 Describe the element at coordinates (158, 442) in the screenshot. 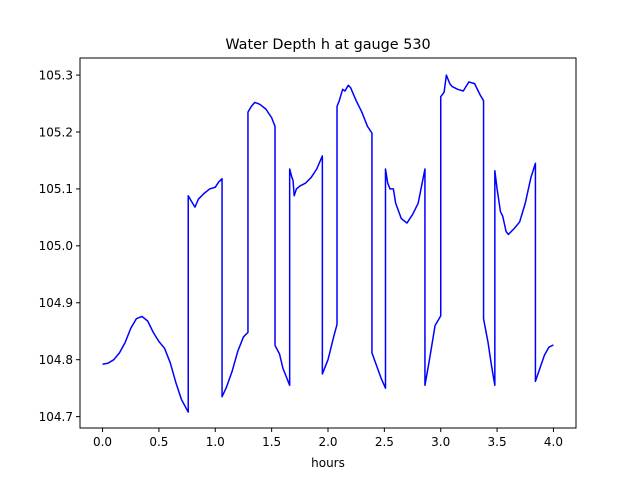

I see `x-tick-label: 0.5` at that location.